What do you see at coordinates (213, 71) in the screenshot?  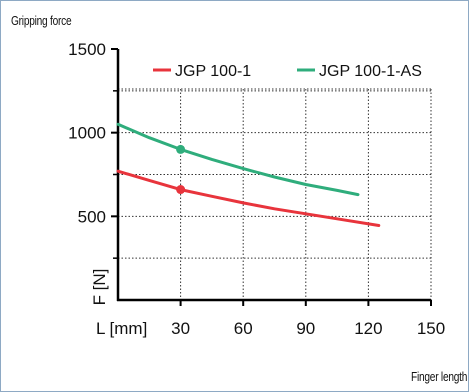 I see `legend-label-1: JGP 100-1` at bounding box center [213, 71].